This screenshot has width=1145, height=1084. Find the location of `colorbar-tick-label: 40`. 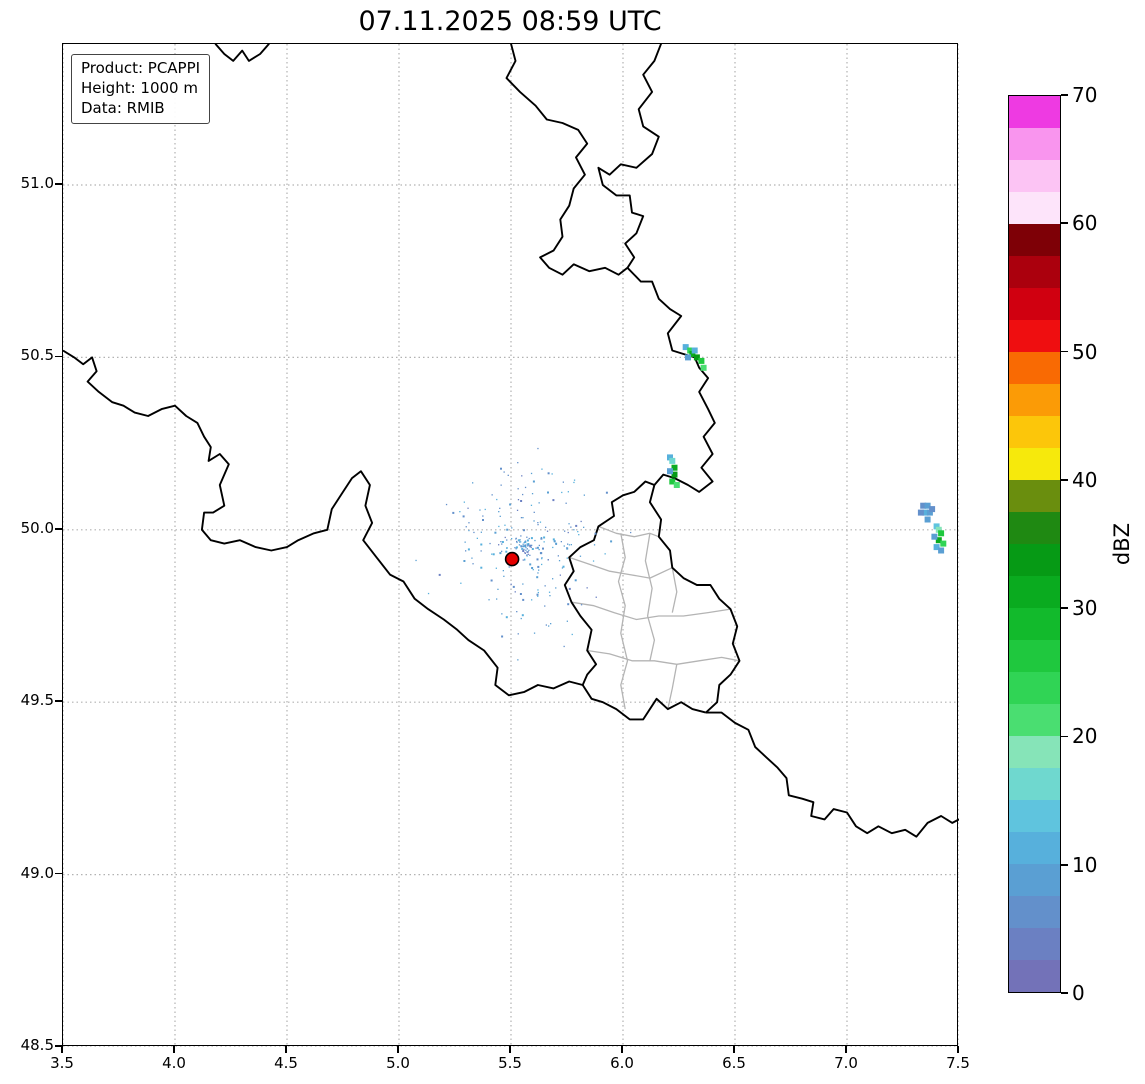

colorbar-tick-label: 40 is located at coordinates (1085, 479).